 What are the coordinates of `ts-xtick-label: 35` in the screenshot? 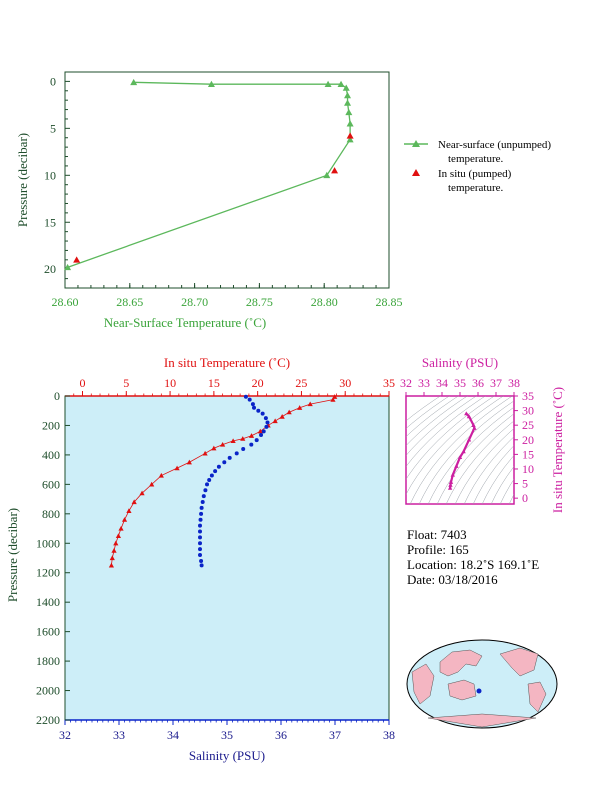 It's located at (460, 383).